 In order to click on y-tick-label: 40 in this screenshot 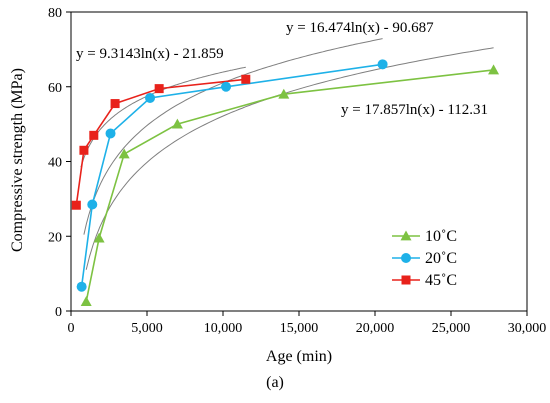, I will do `click(55, 163)`.